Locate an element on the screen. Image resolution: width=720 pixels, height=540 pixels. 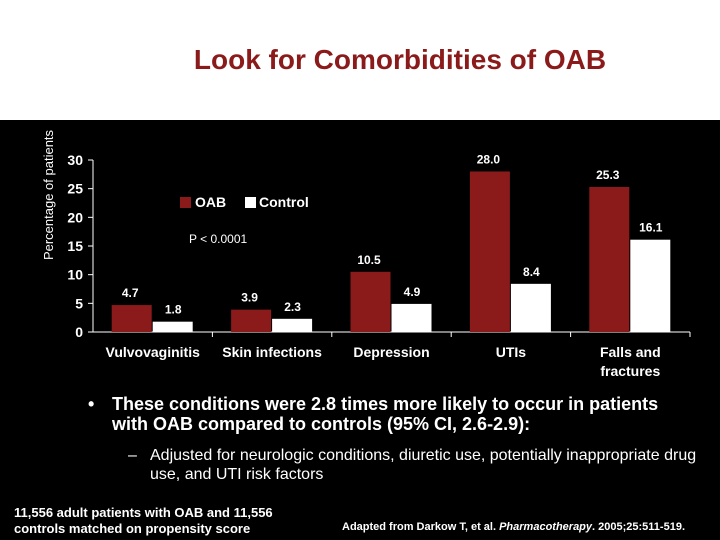
legend-swatch-oab is located at coordinates (185, 202).